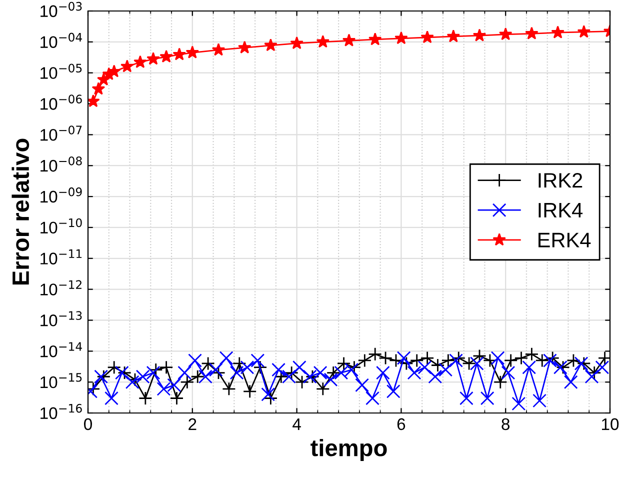 The height and width of the screenshot is (479, 634). I want to click on y-tick-label: 10$^{−11}$, so click(61, 256).